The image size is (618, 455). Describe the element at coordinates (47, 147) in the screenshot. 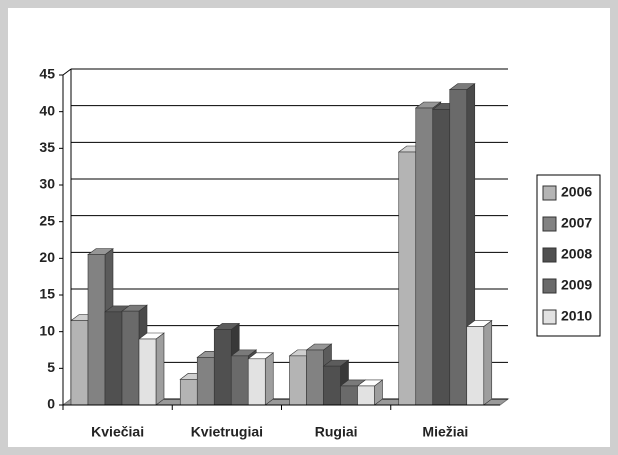

I see `y-tick-label: 35` at that location.